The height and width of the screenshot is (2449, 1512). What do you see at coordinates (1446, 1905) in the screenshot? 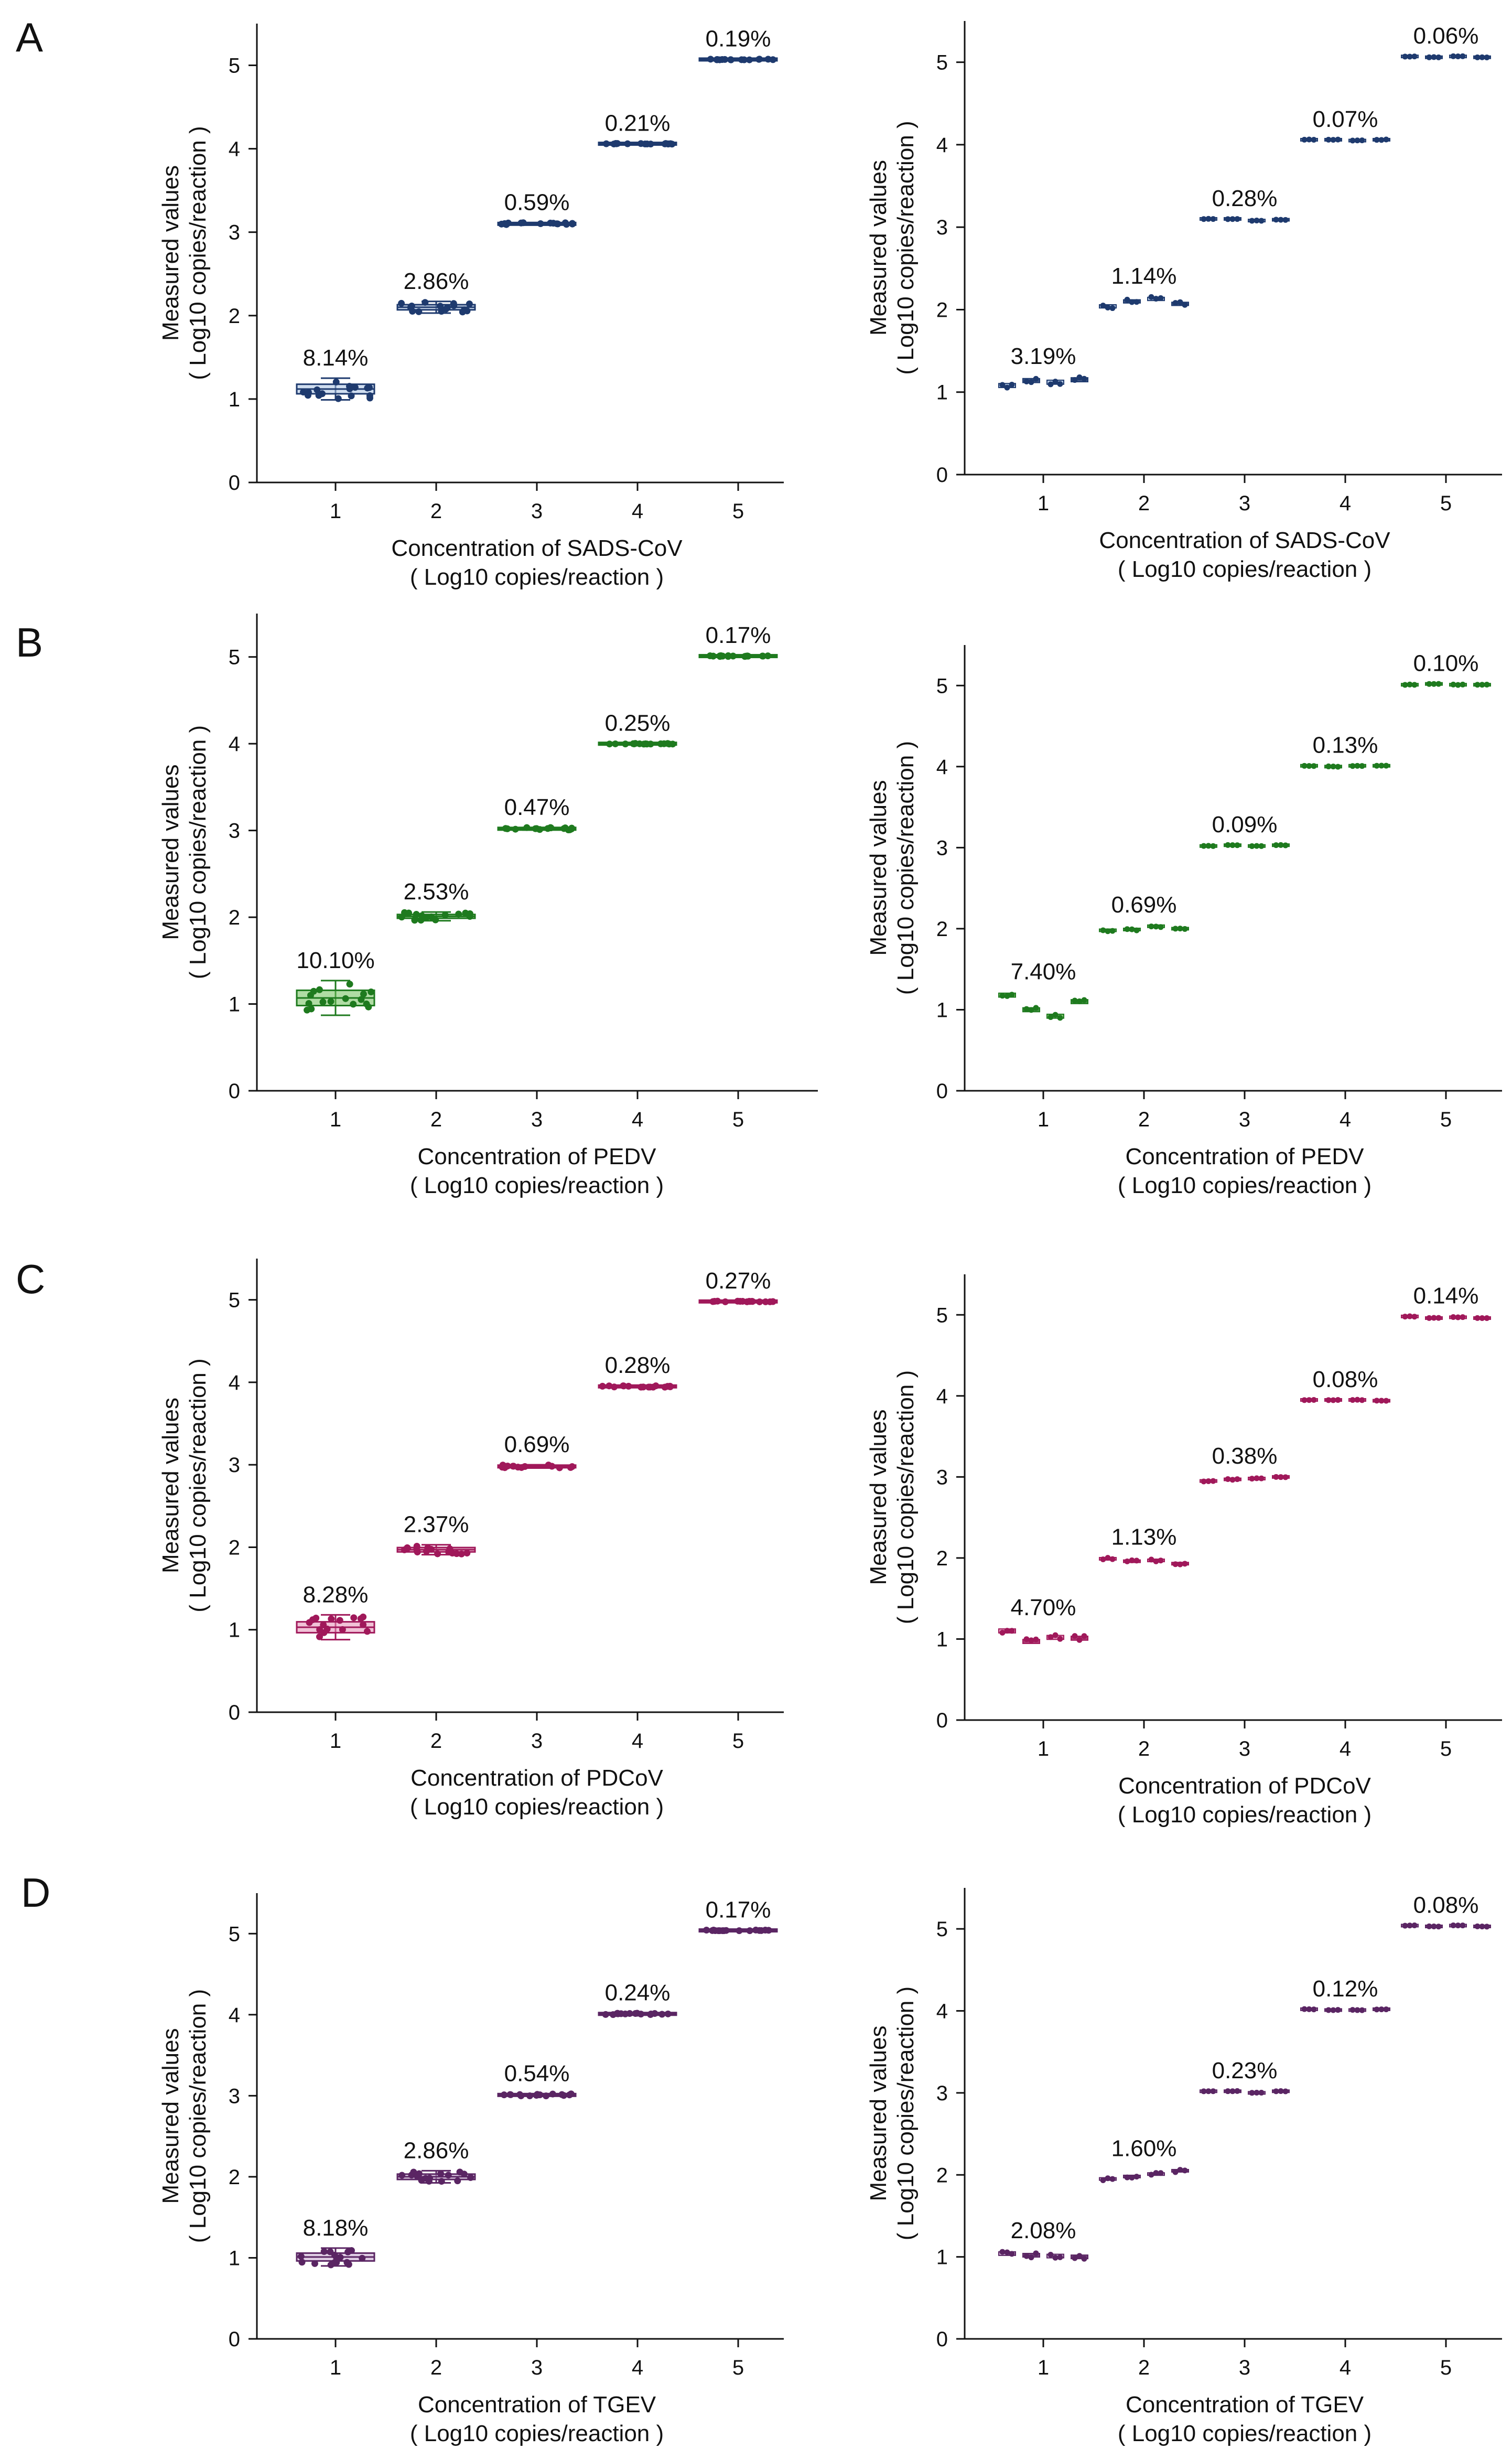
I see `cv-label: 0.08%` at bounding box center [1446, 1905].